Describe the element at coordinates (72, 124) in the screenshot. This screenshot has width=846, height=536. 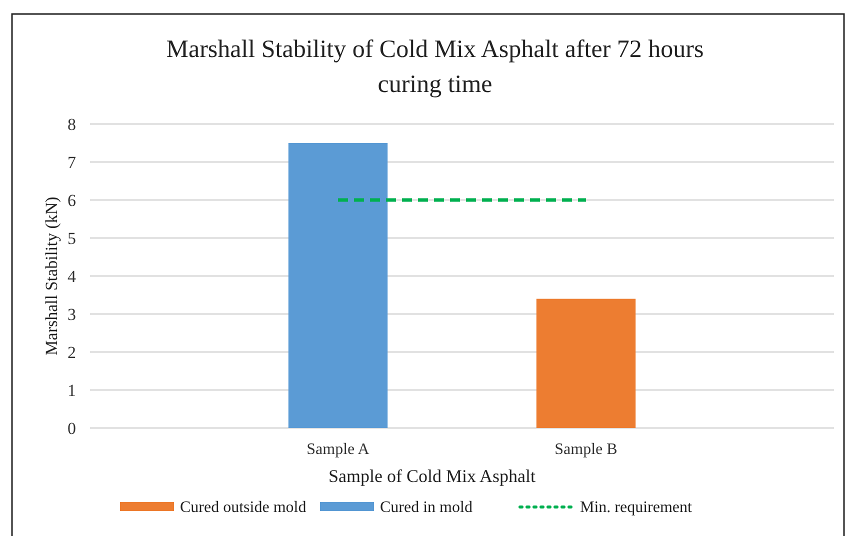
I see `y-tick-label: 8` at that location.